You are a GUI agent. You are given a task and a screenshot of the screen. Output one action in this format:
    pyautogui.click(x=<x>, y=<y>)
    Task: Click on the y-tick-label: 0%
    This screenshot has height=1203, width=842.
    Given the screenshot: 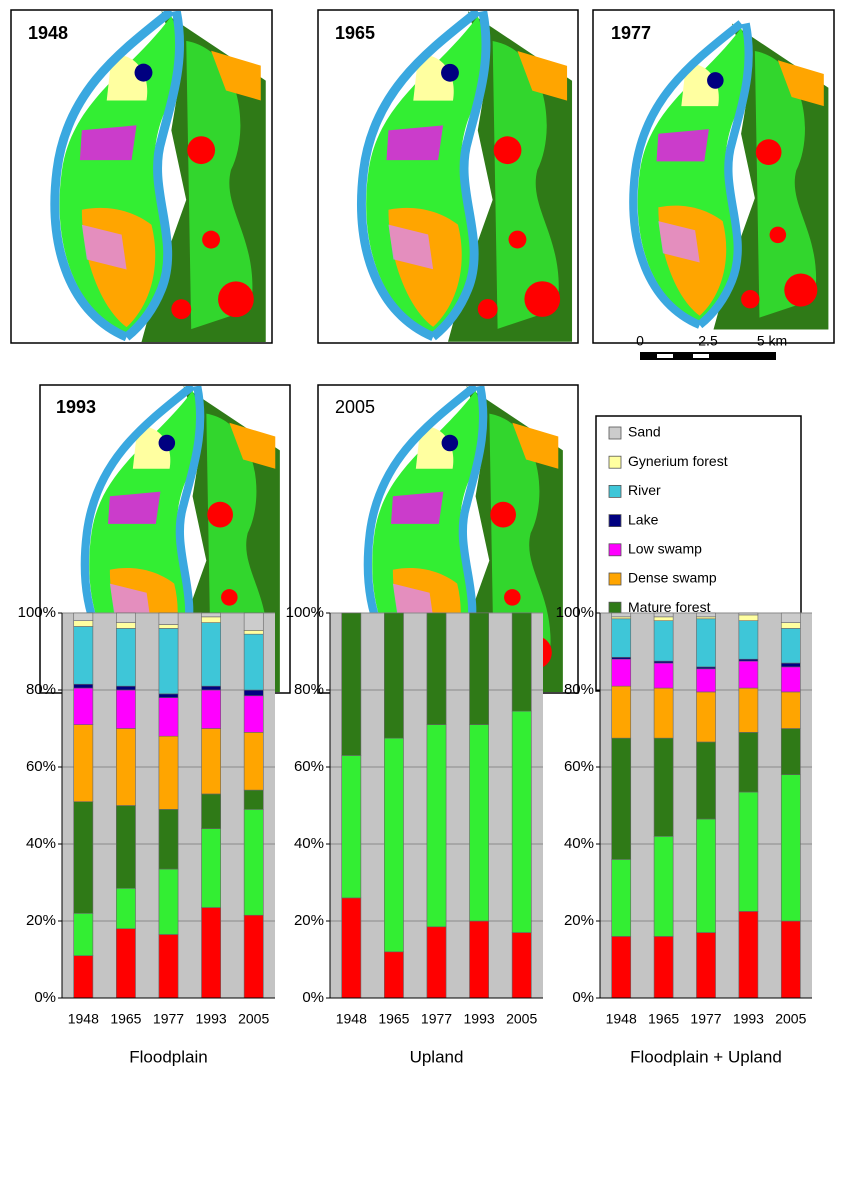 What is the action you would take?
    pyautogui.click(x=313, y=997)
    